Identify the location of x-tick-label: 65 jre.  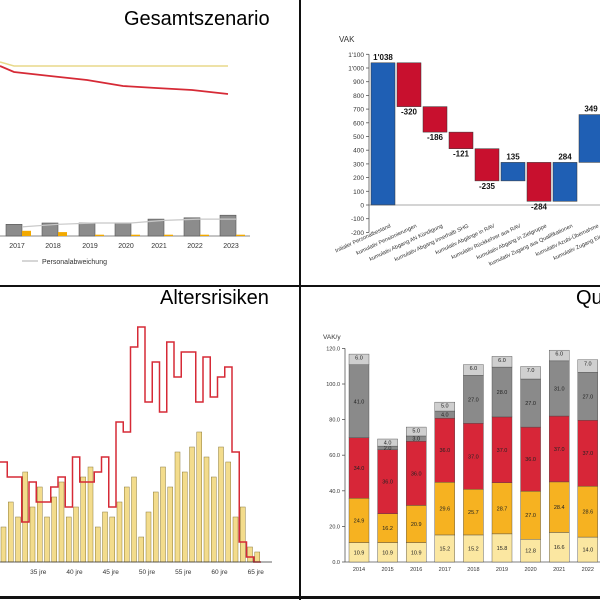
(256, 572).